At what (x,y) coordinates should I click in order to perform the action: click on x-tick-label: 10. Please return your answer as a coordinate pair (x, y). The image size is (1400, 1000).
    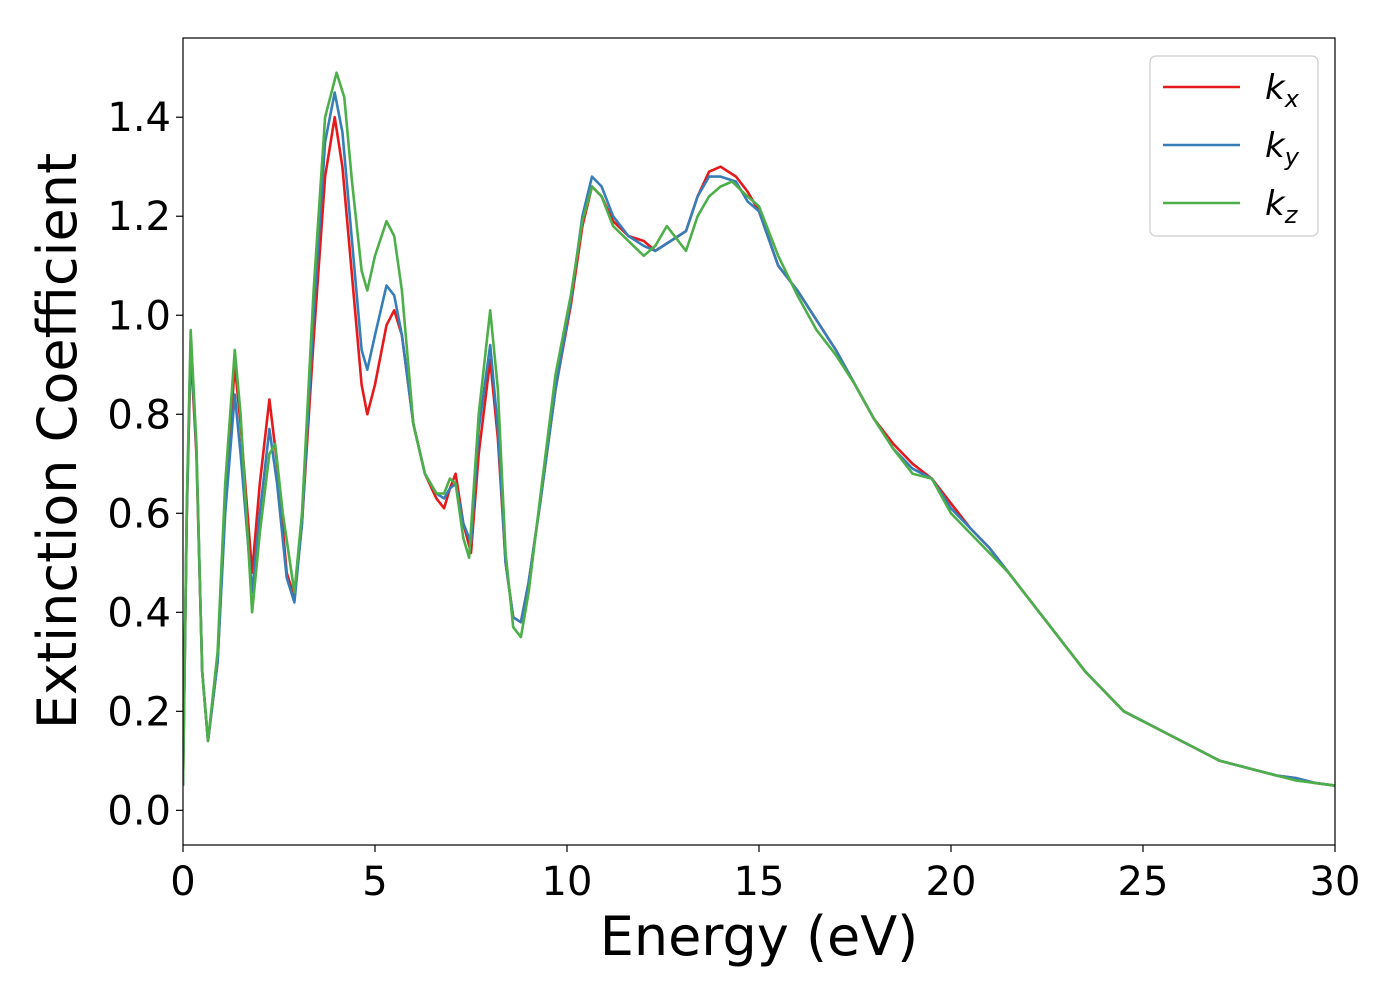
    Looking at the image, I should click on (567, 882).